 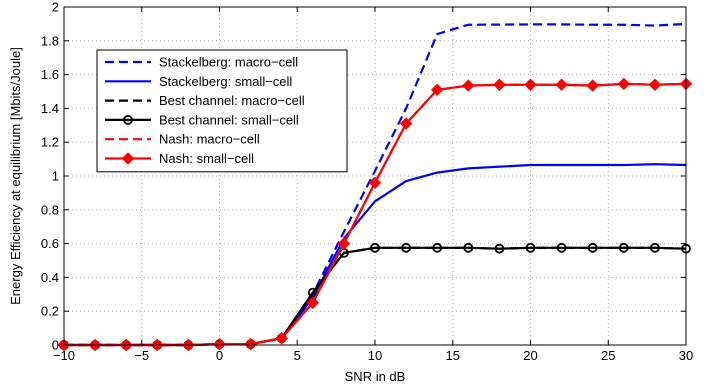 What do you see at coordinates (209, 139) in the screenshot?
I see `legend-label: Nash: macro−cell` at bounding box center [209, 139].